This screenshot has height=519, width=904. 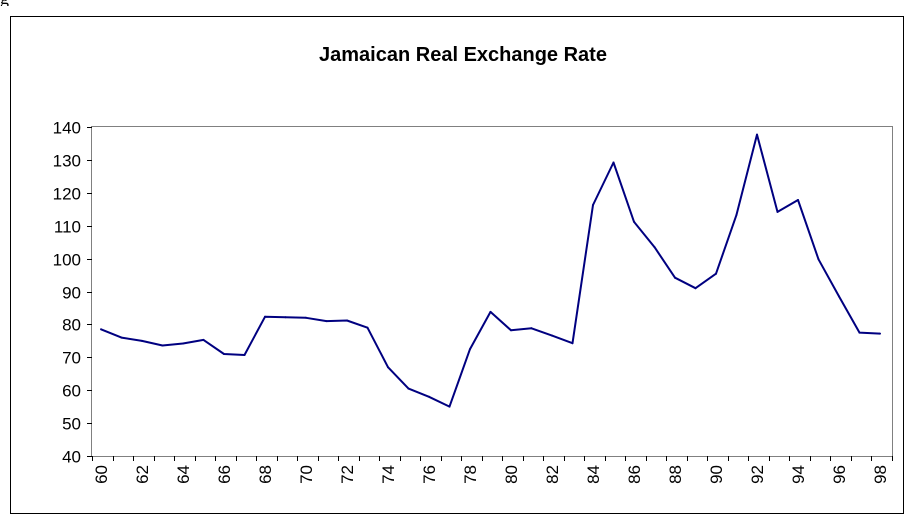 I want to click on chart-title: Jamaican Real Exchange Rate, so click(x=463, y=55).